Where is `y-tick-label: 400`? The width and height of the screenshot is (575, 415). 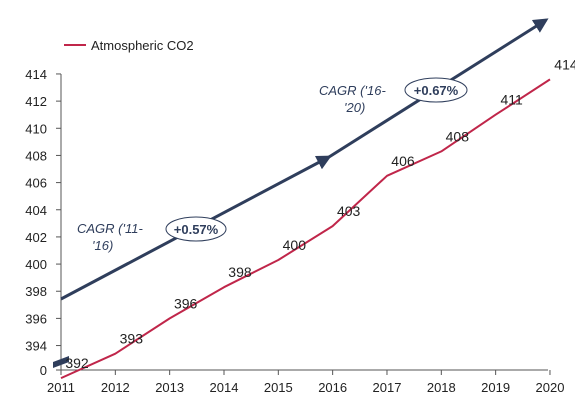 y-tick-label: 400 is located at coordinates (36, 264).